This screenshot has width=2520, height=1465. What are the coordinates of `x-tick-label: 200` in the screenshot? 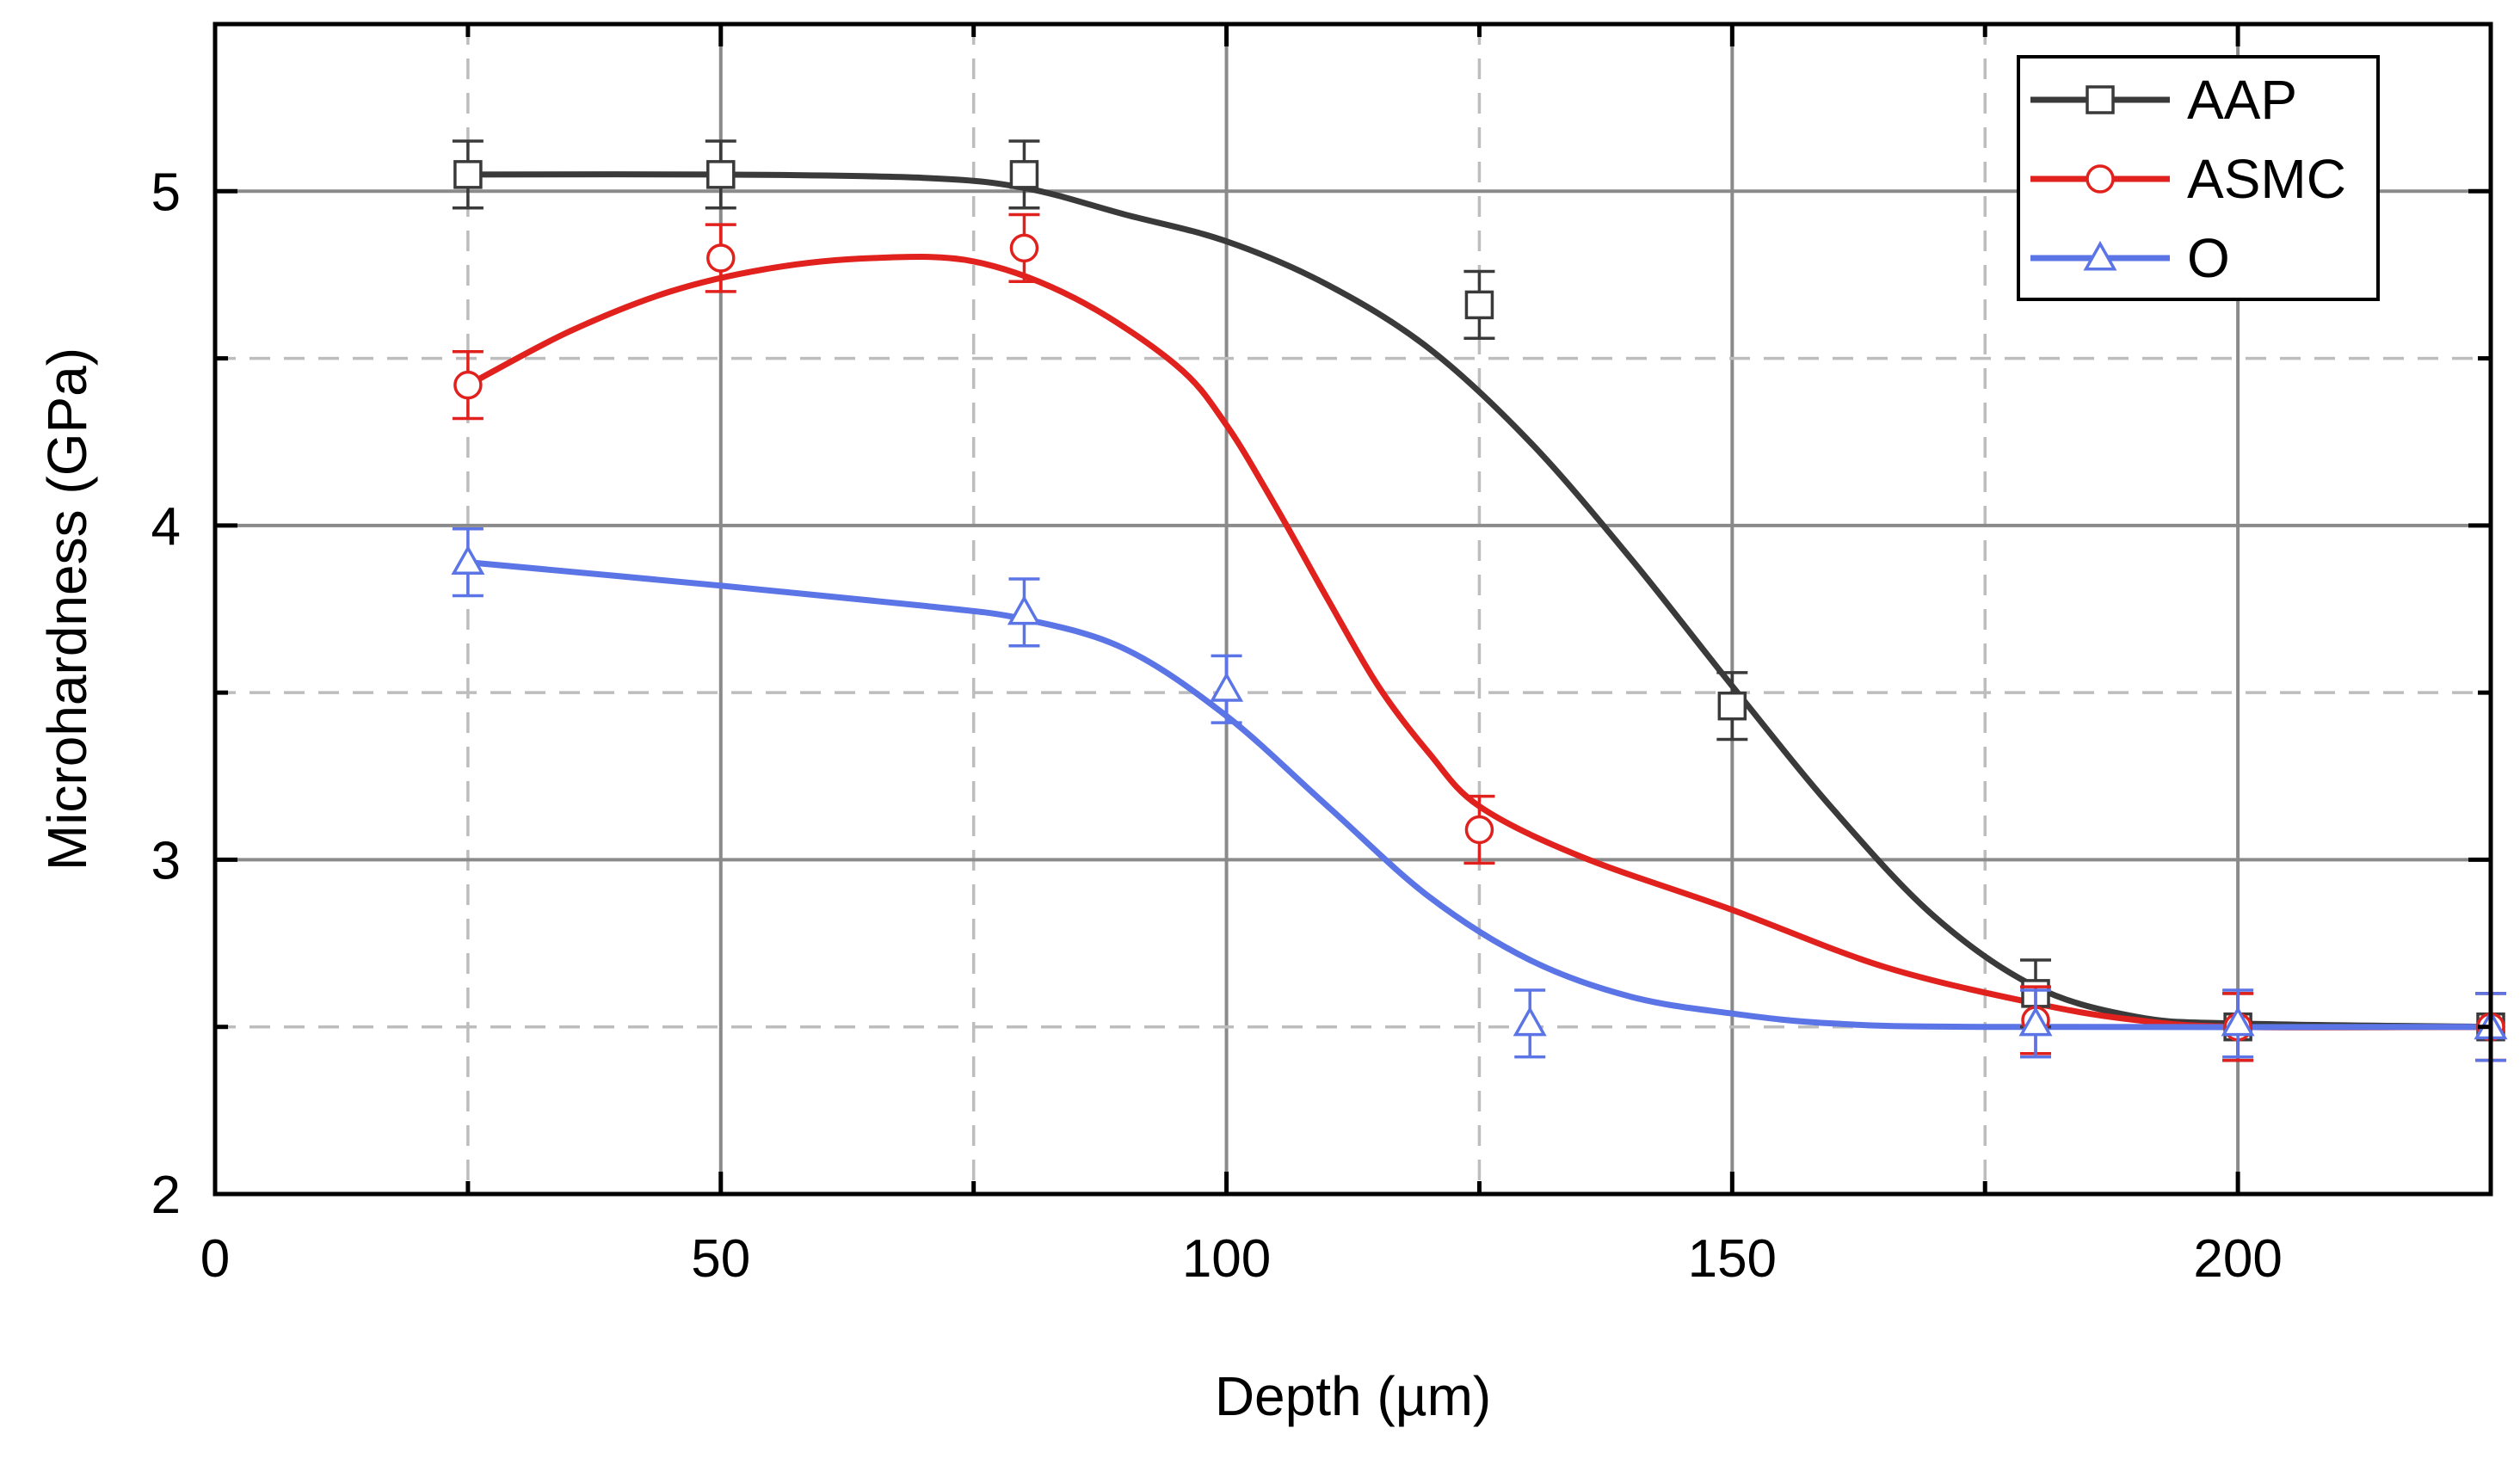 It's located at (2237, 1259).